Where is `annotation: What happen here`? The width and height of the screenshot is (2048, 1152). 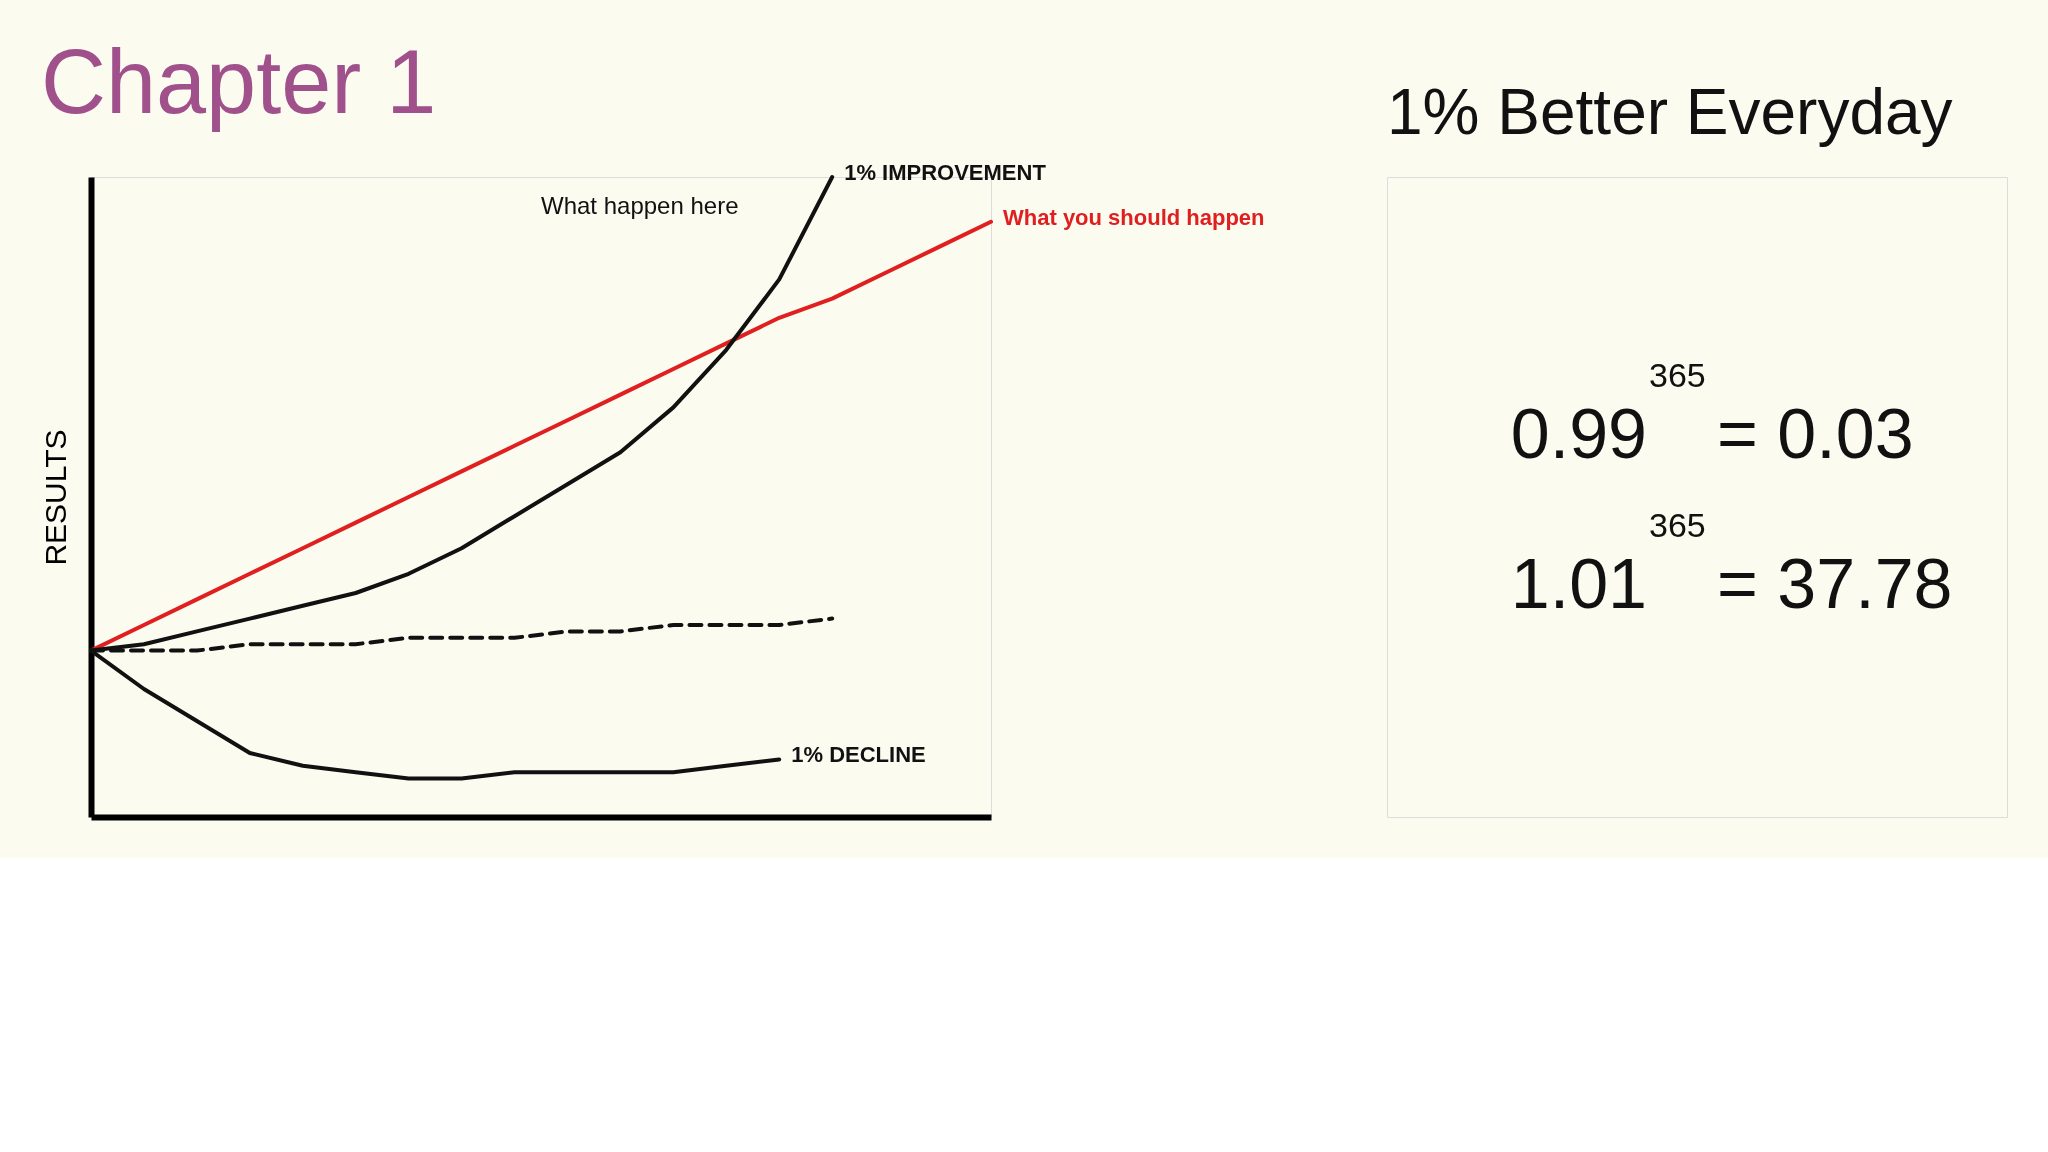 annotation: What happen here is located at coordinates (640, 205).